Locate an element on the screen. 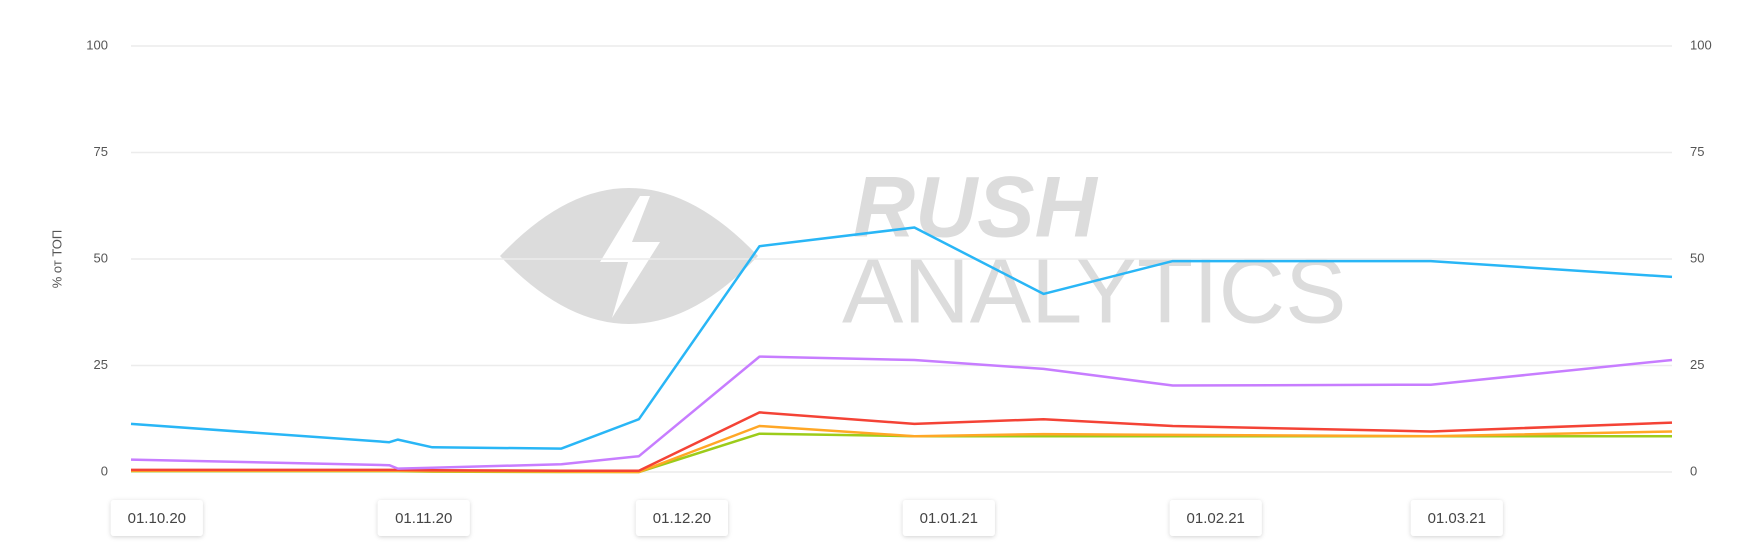  x-tick-label: 01.03.21 is located at coordinates (1457, 518).